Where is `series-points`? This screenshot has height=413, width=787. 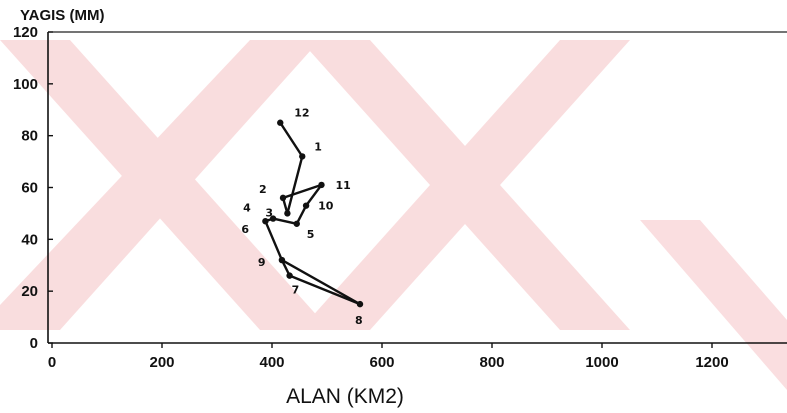 series-points is located at coordinates (313, 213).